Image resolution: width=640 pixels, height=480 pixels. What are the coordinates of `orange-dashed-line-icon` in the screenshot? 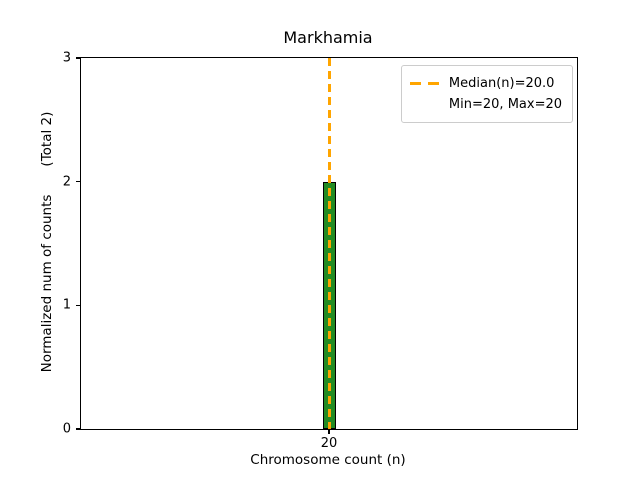 It's located at (424, 83).